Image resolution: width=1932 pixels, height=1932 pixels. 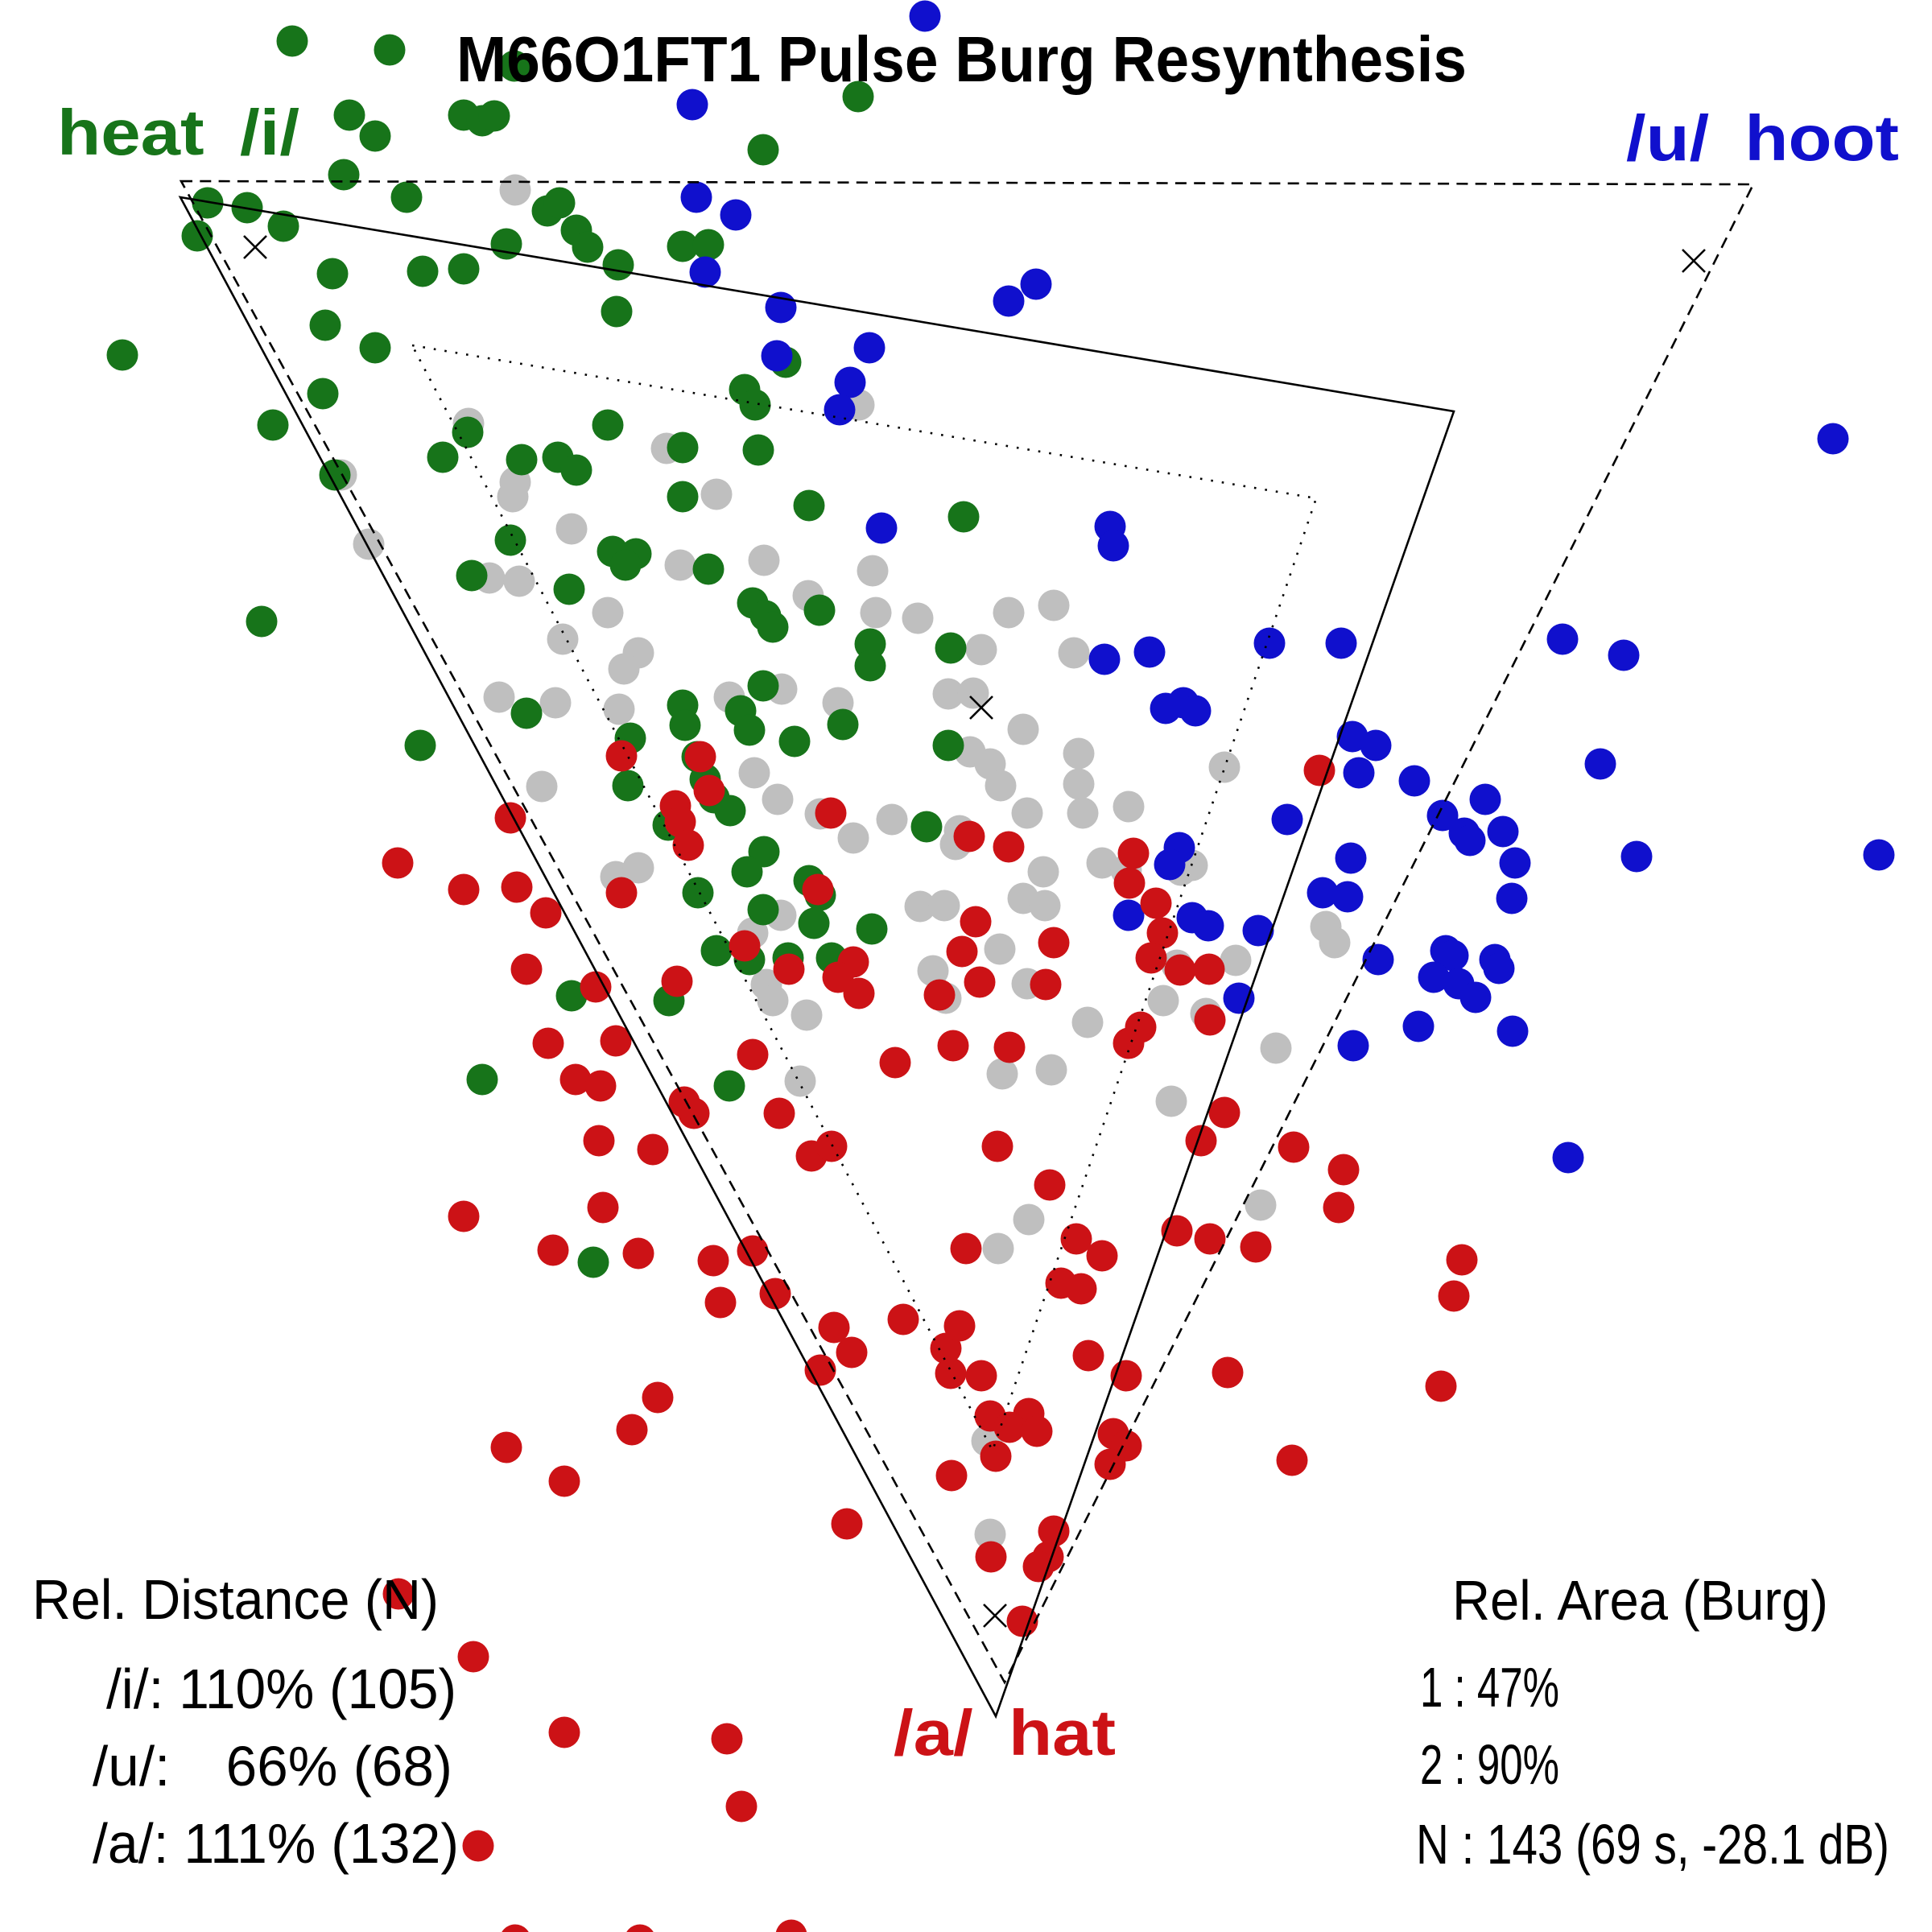 I want to click on svg-text: 1 : 47%, so click(x=1489, y=1688).